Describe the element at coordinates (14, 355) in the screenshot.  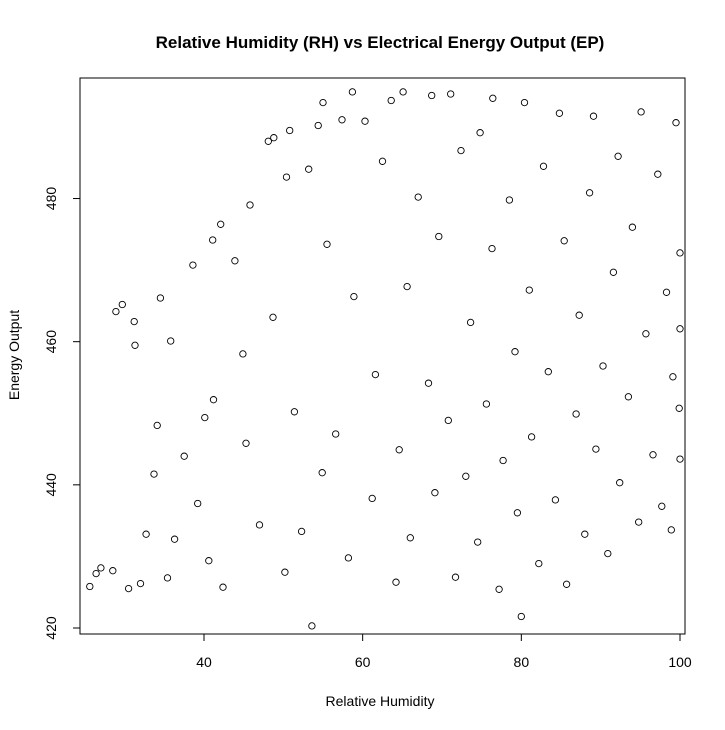
I see `y-axis-label: Energy Output` at that location.